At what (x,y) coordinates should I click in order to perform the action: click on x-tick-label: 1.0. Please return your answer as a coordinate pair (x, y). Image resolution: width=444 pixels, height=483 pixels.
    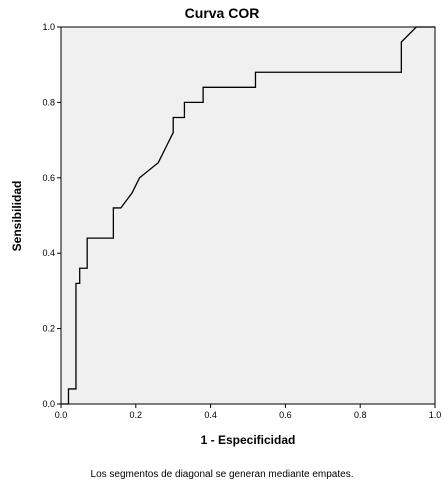
    Looking at the image, I should click on (435, 415).